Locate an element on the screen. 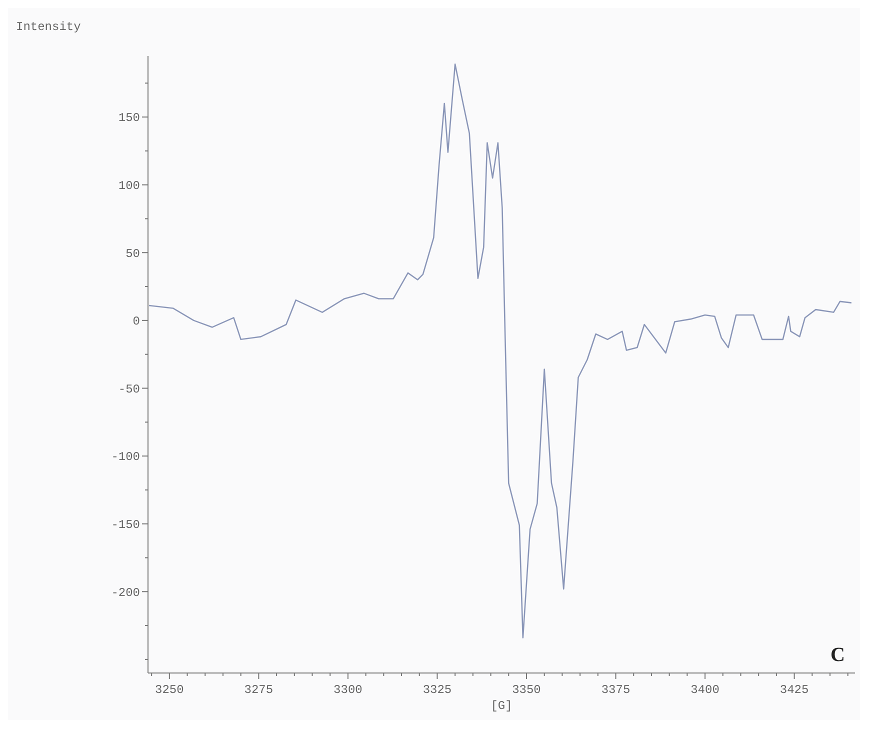 This screenshot has width=870, height=731. y-axis-title: Intensity is located at coordinates (48, 27).